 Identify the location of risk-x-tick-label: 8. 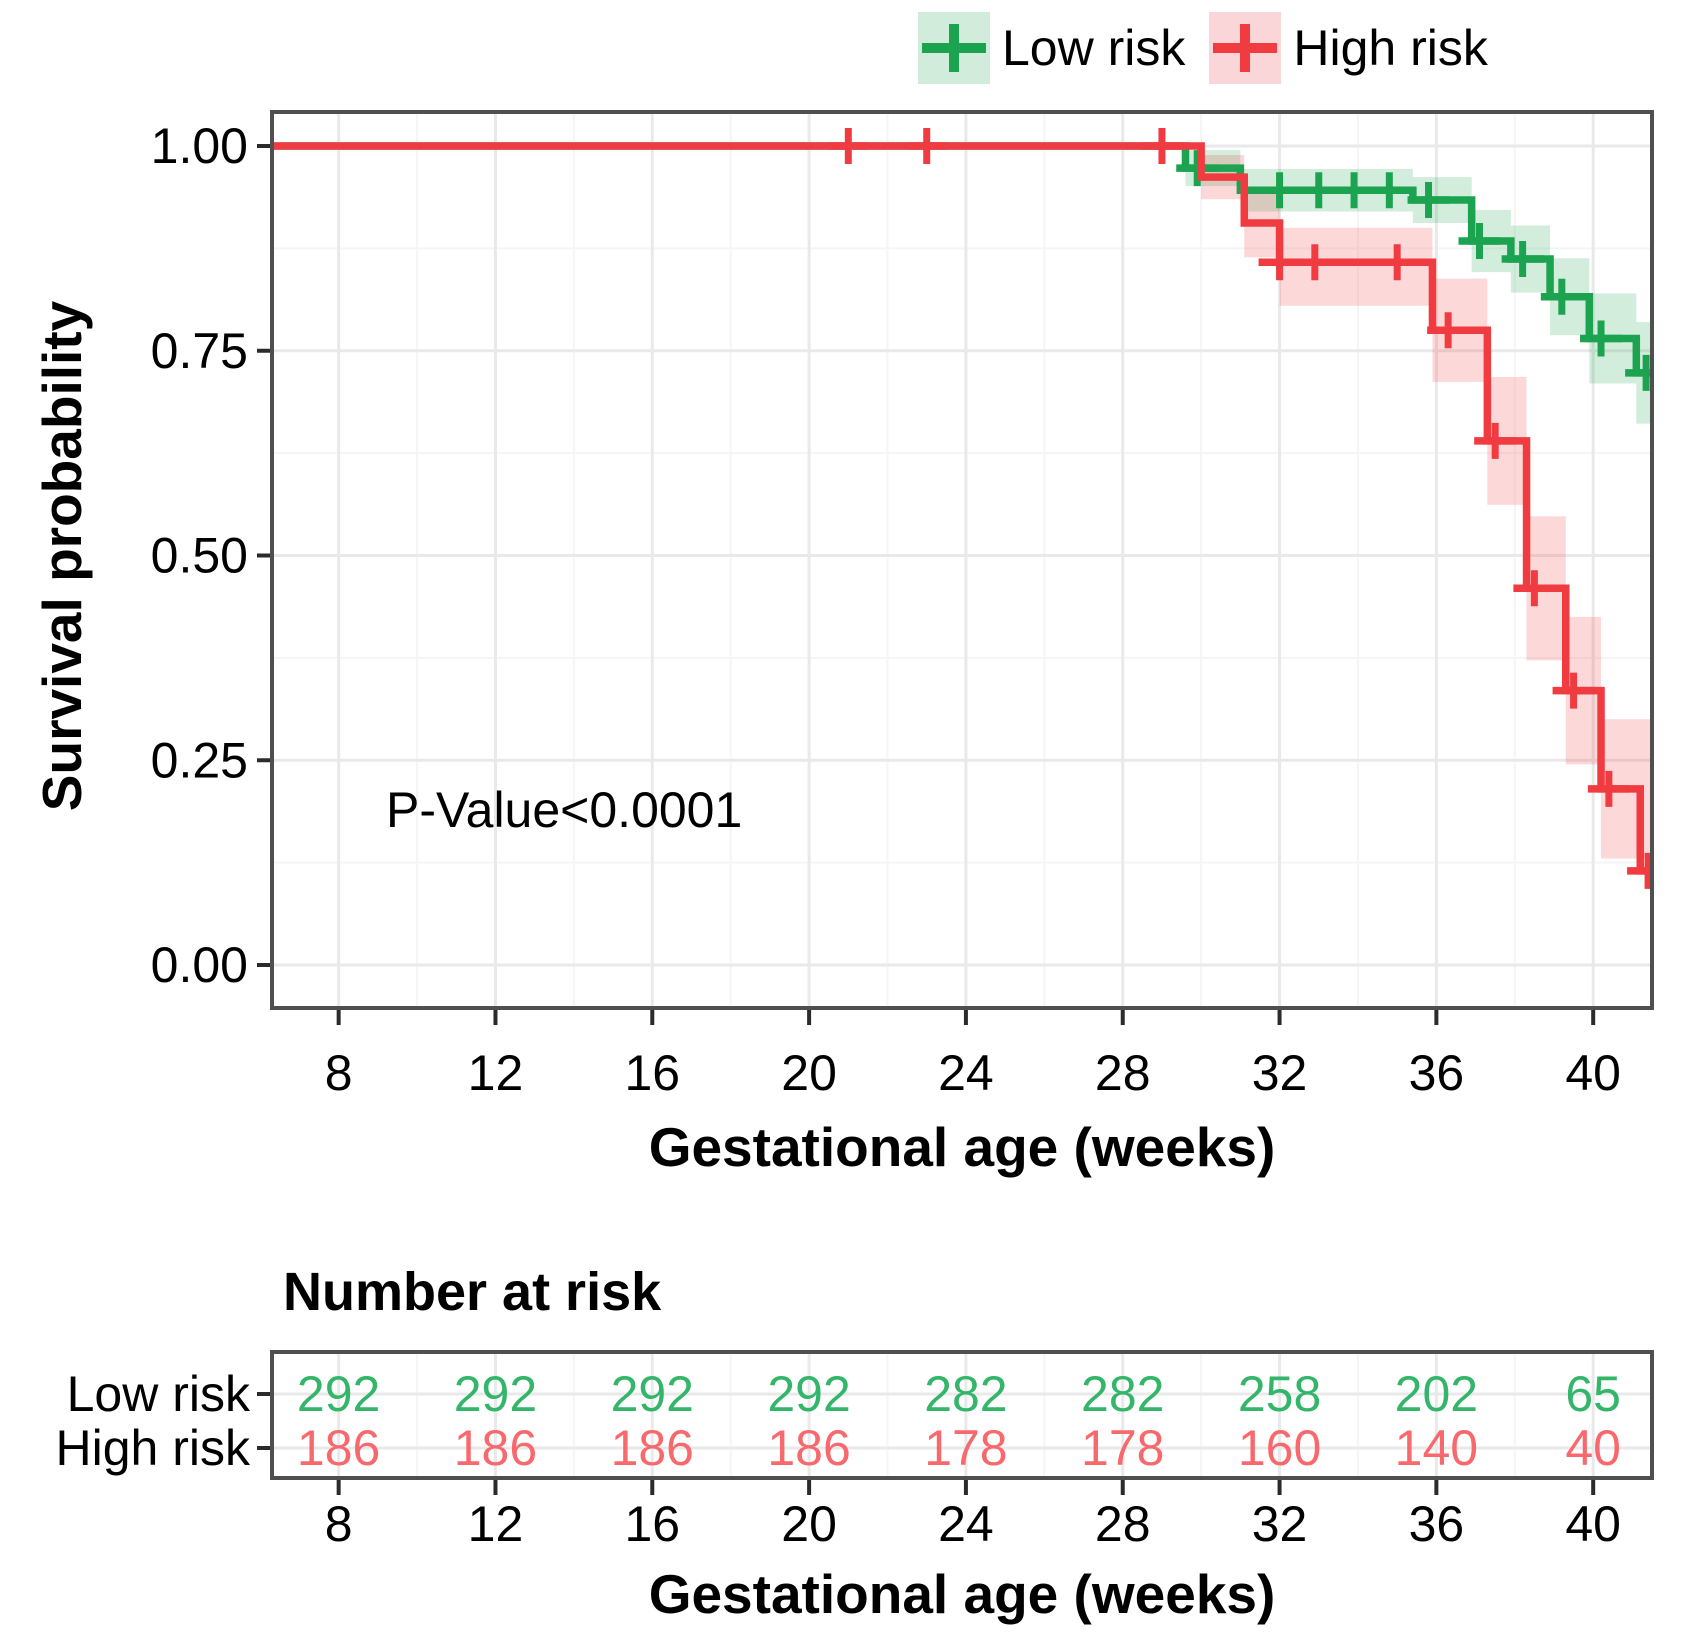
(339, 1524).